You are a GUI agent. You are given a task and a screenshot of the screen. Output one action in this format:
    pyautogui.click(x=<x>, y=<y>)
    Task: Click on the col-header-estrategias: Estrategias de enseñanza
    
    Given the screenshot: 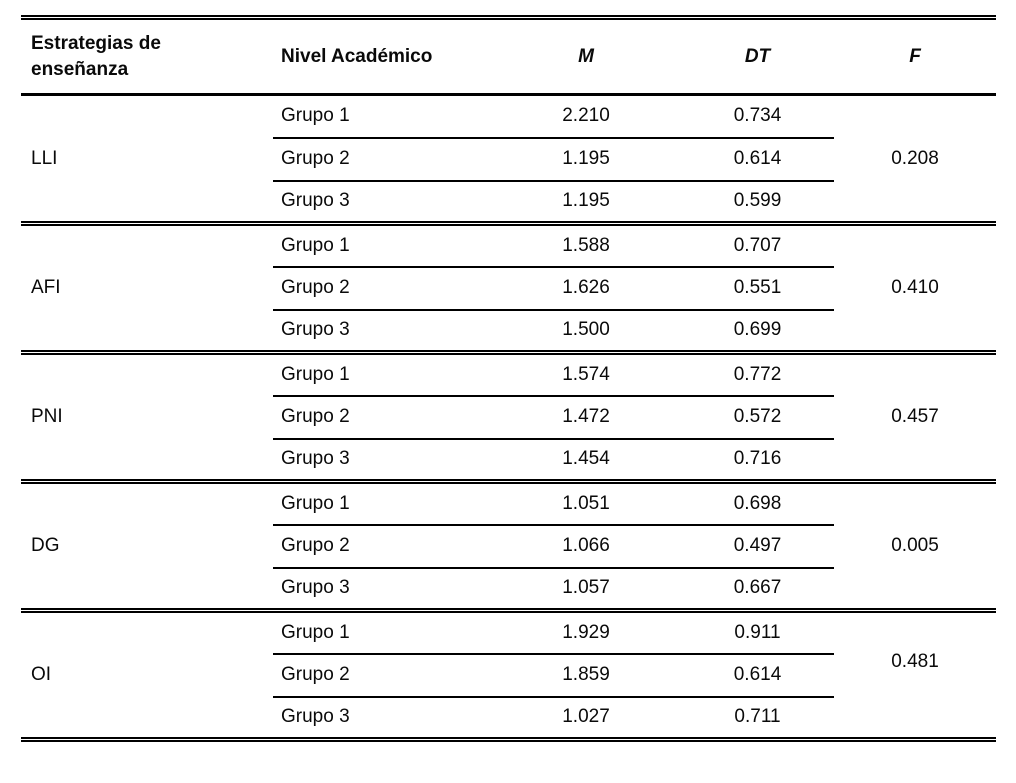 What is the action you would take?
    pyautogui.click(x=147, y=56)
    